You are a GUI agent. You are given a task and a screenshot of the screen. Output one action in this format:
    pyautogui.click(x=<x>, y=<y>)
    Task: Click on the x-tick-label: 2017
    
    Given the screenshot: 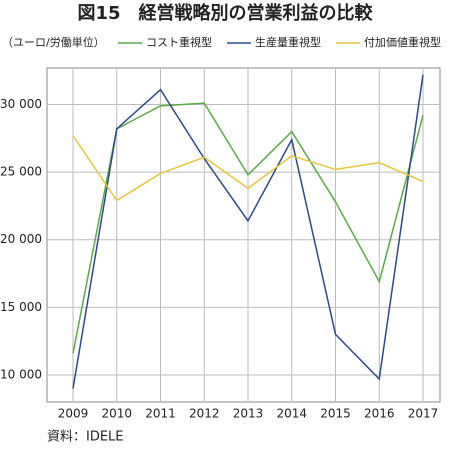 What is the action you would take?
    pyautogui.click(x=423, y=414)
    